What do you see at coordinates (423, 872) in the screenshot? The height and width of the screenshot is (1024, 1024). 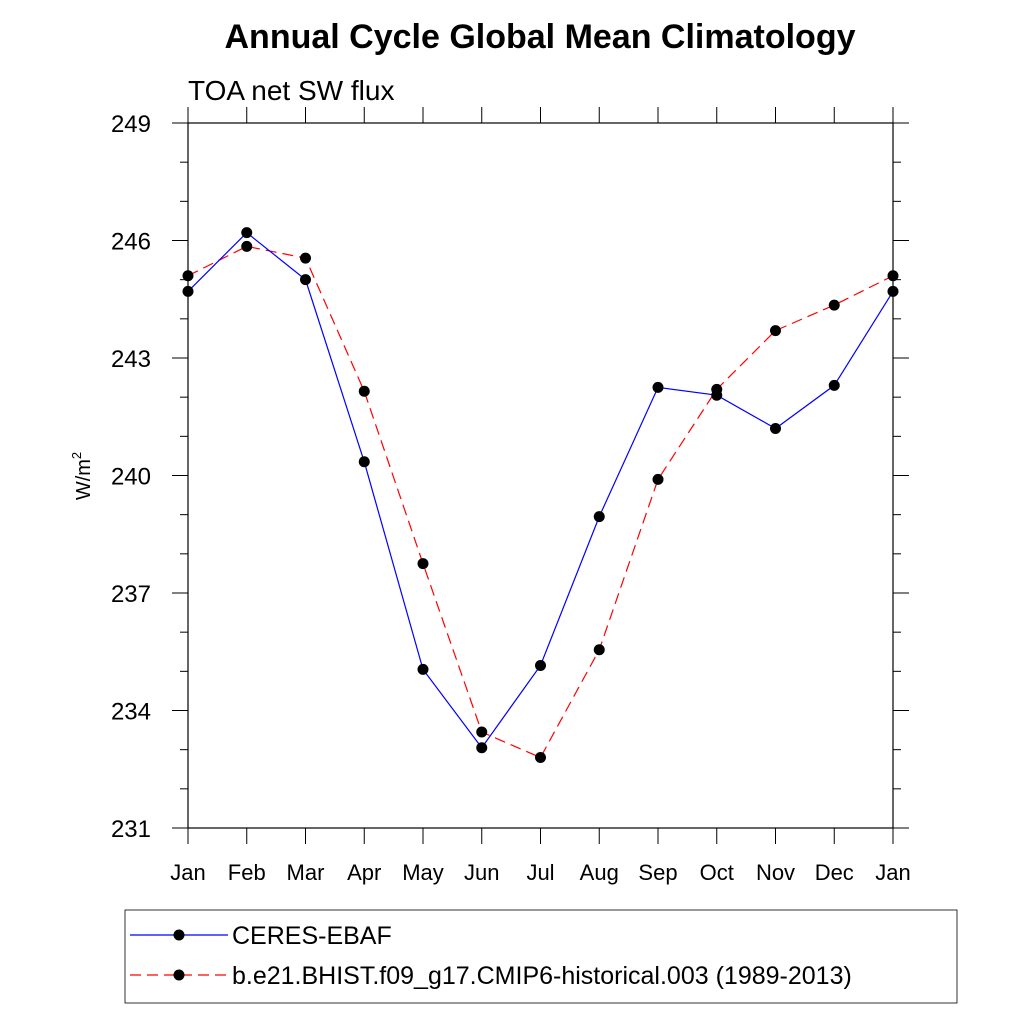 I see `x-tick-label: May` at bounding box center [423, 872].